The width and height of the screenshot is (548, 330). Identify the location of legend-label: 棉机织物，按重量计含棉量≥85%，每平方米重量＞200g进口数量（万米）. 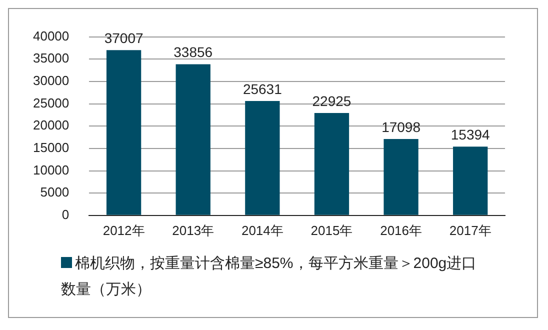
(269, 276).